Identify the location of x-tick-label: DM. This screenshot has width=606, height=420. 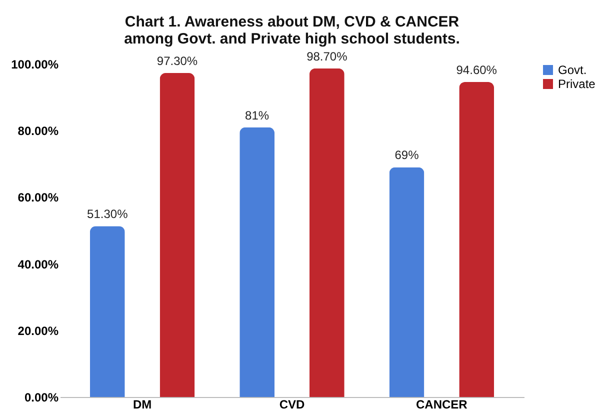
(142, 405).